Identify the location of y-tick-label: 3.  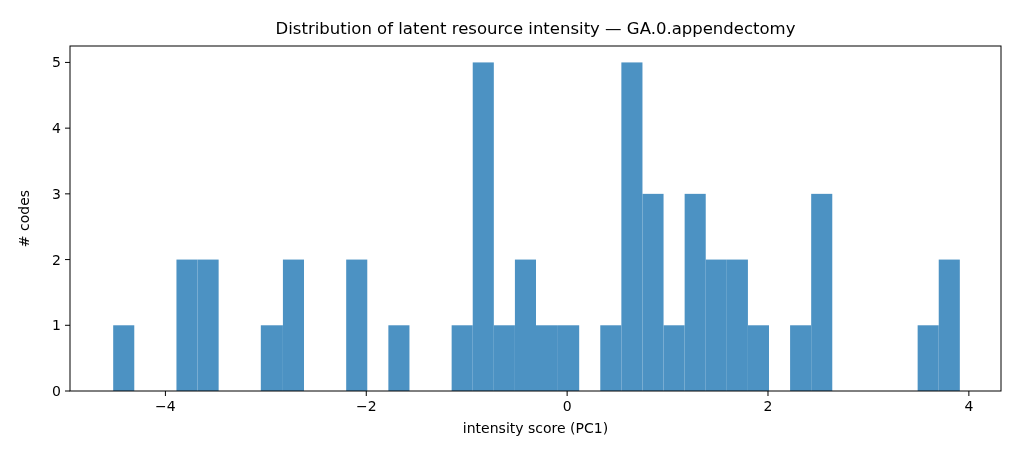
(56, 193).